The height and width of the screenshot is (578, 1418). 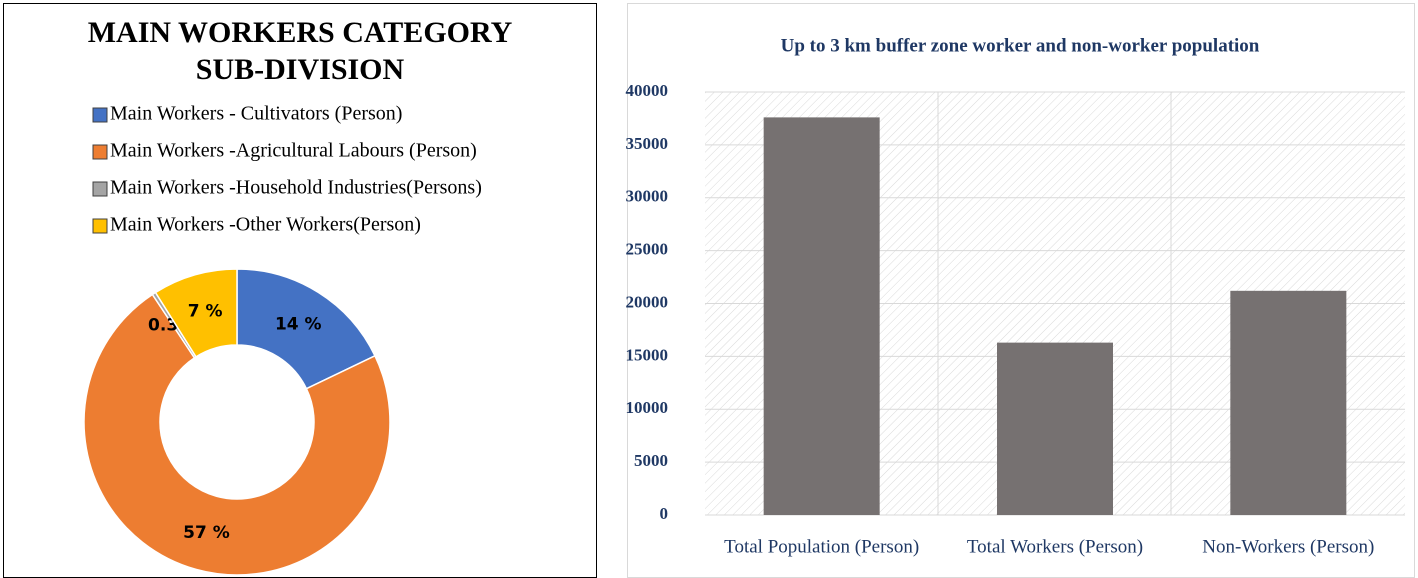 What do you see at coordinates (1288, 546) in the screenshot?
I see `x-tick-label: Non-Workers (Person)` at bounding box center [1288, 546].